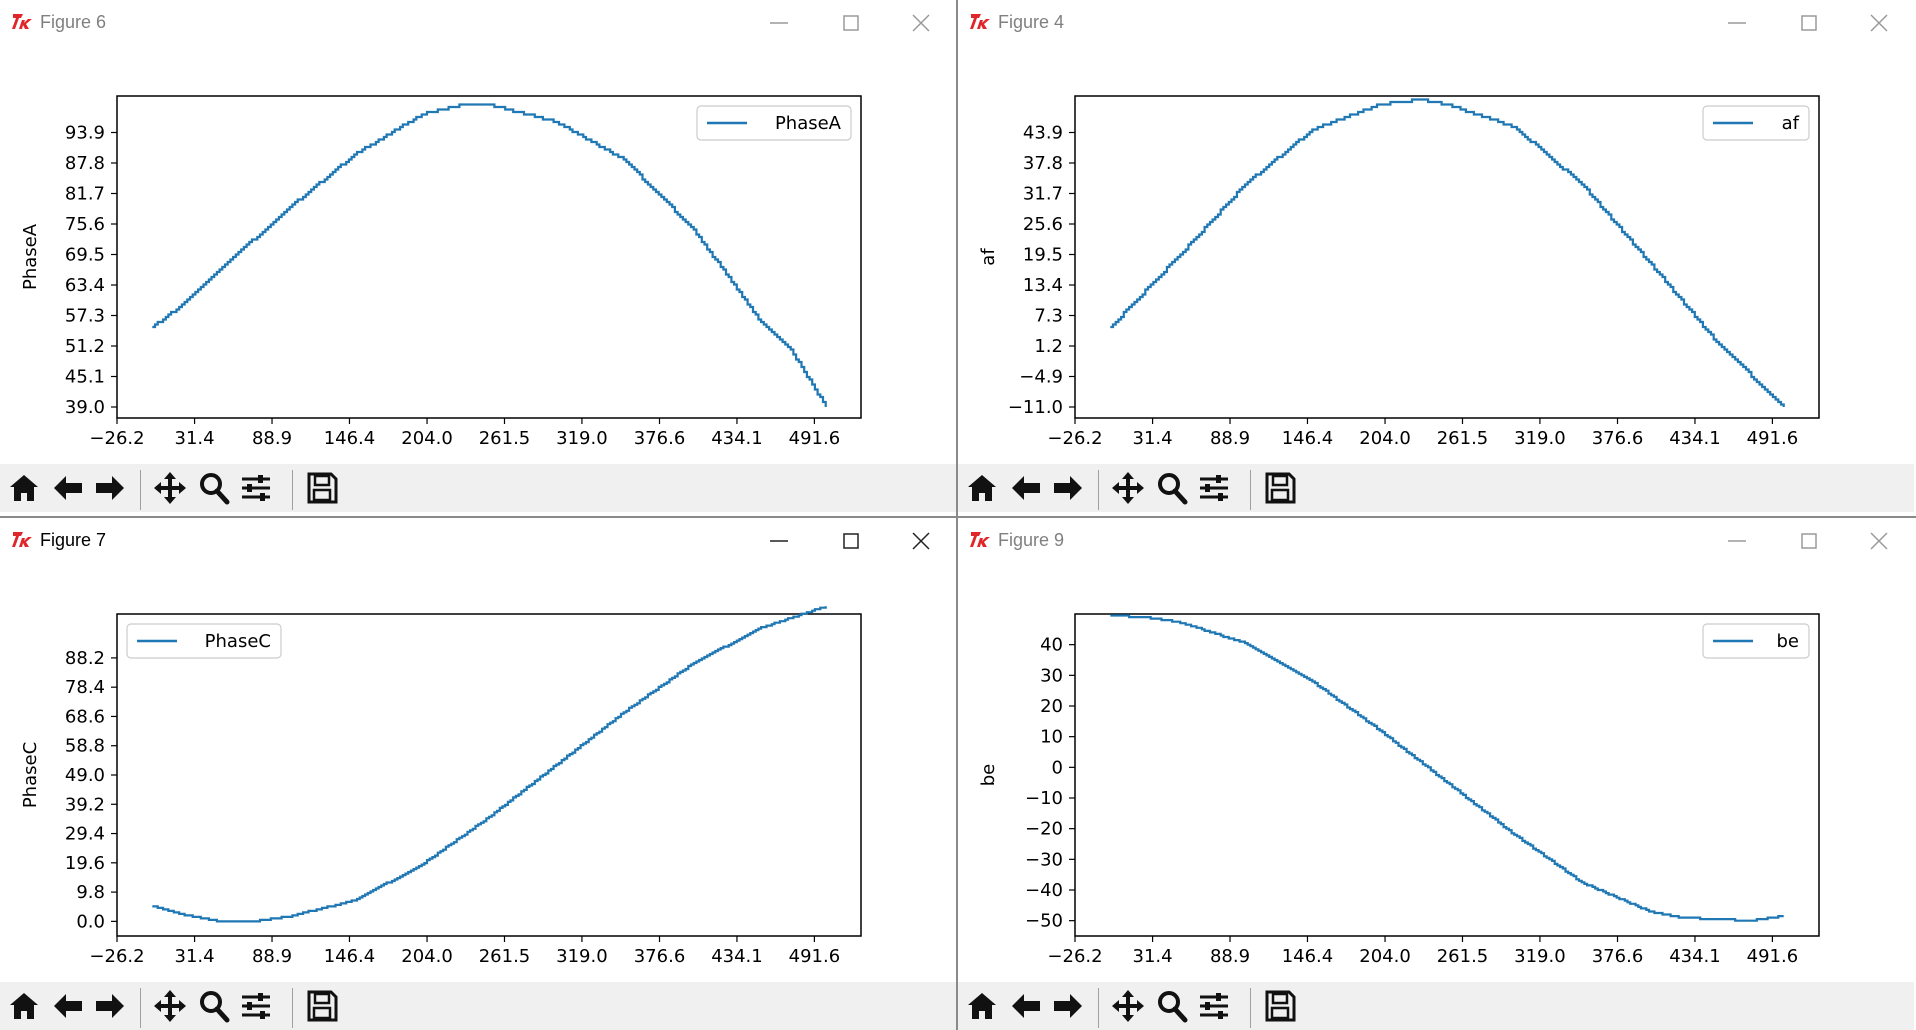 The width and height of the screenshot is (1916, 1030). Describe the element at coordinates (1043, 163) in the screenshot. I see `y-tick-label: 37.8` at that location.